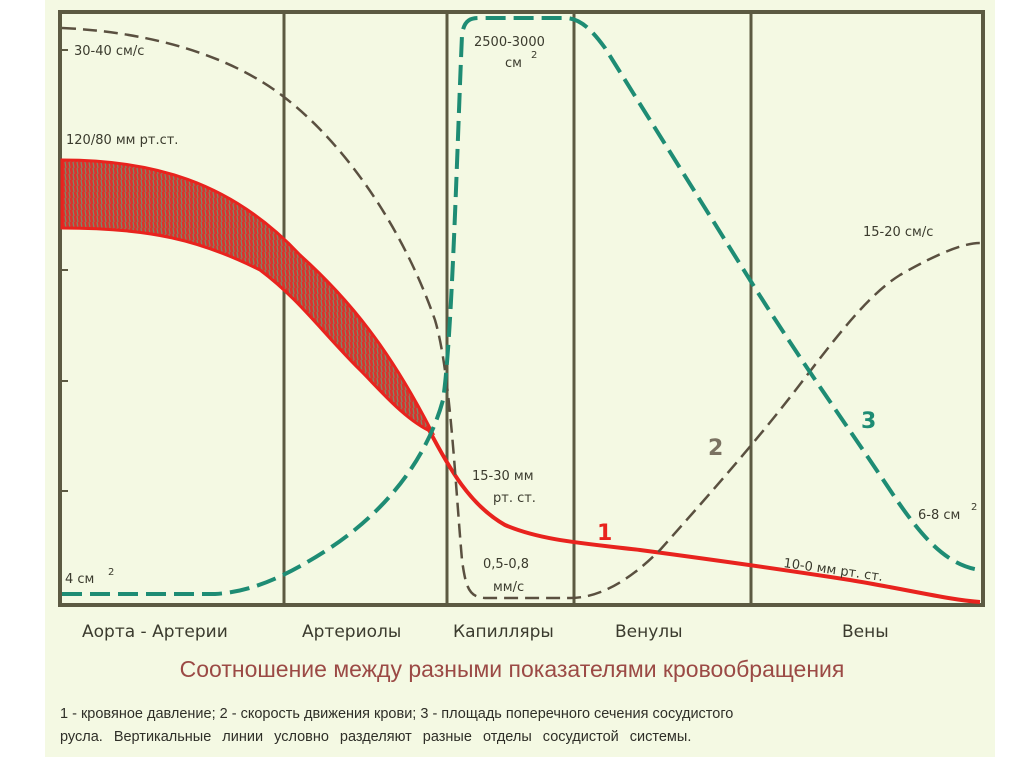 This screenshot has height=767, width=1024. What do you see at coordinates (351, 632) in the screenshot?
I see `section-arterioles: Артериолы` at bounding box center [351, 632].